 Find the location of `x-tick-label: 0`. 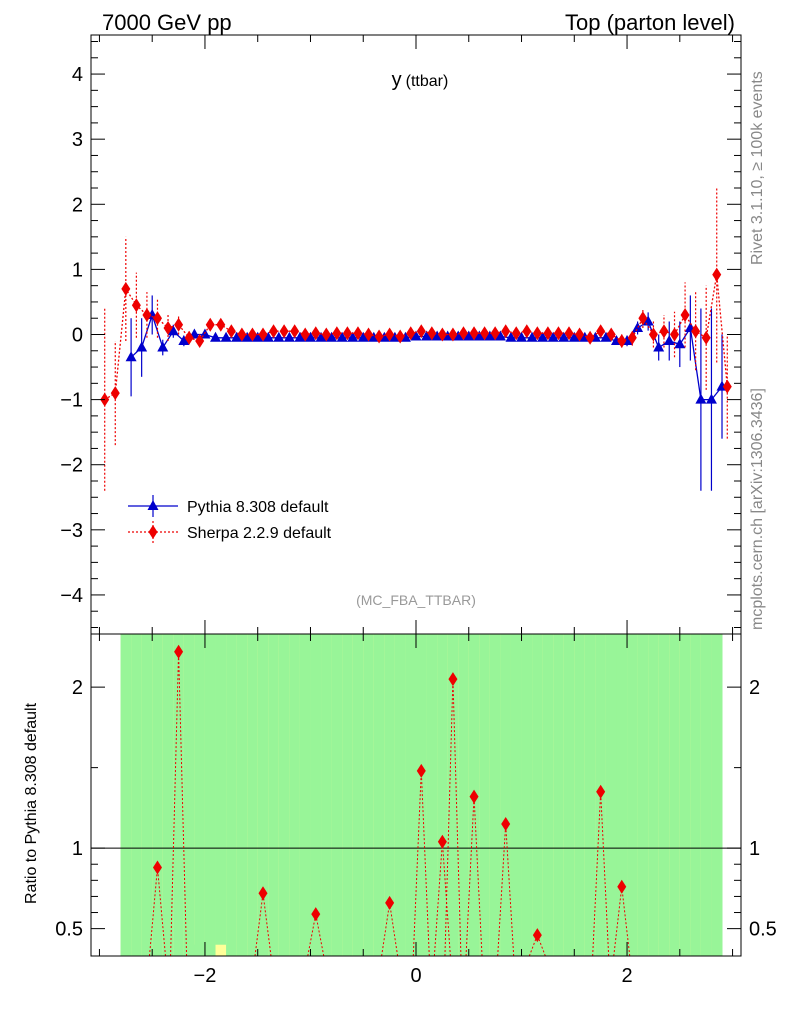

x-tick-label: 0 is located at coordinates (415, 976).